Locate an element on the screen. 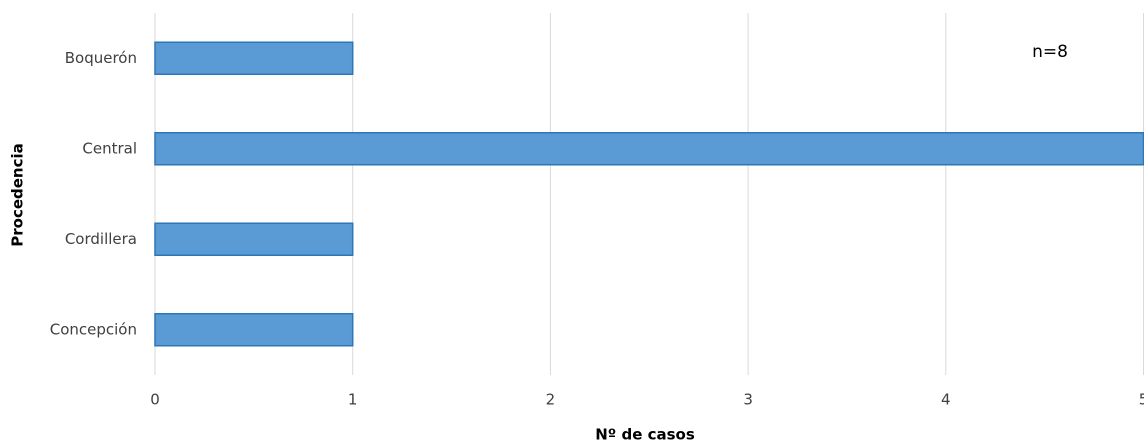  x-axis-label: Nº de casos is located at coordinates (645, 434).